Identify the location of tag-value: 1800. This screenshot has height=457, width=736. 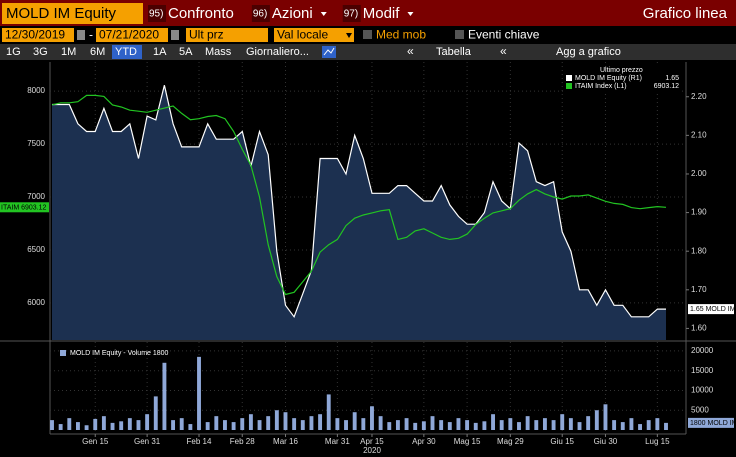
(698, 423).